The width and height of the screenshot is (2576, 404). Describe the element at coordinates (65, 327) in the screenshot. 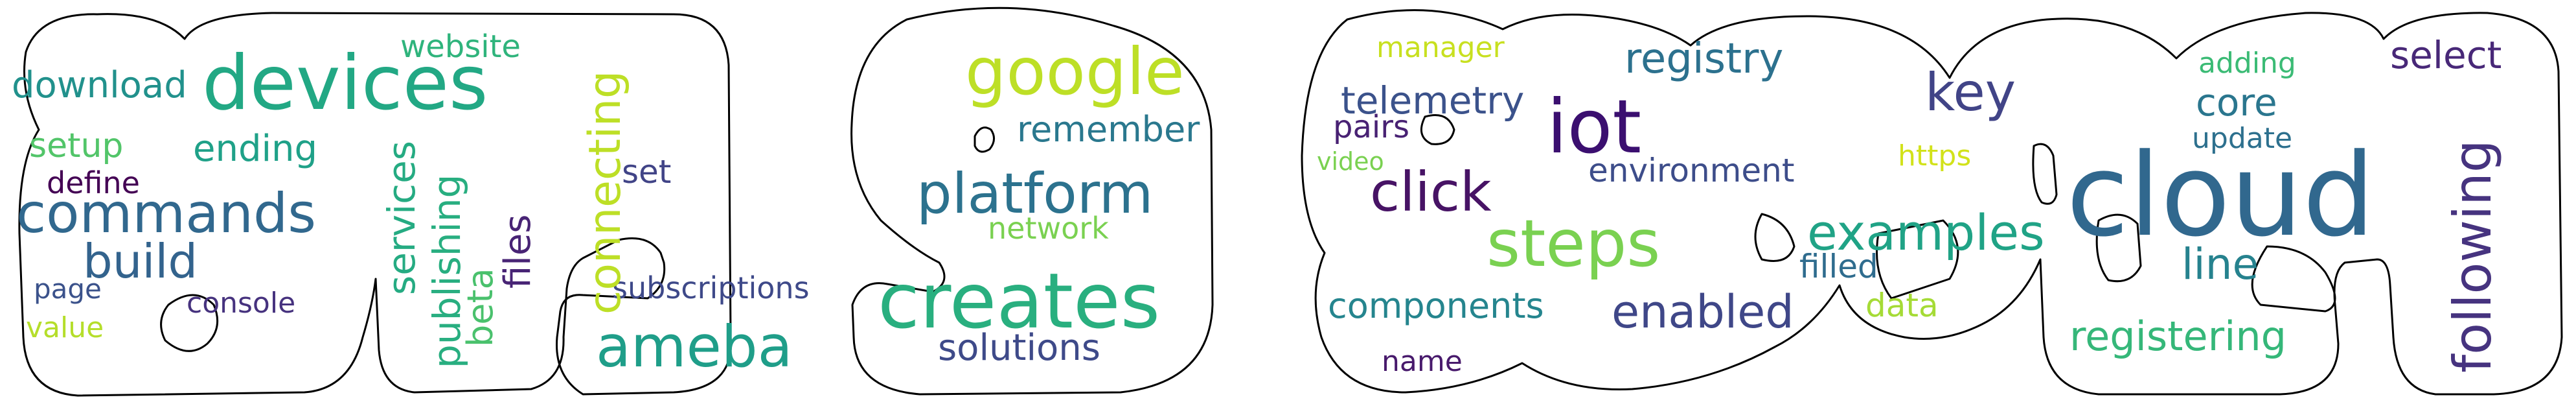

I see `word-value: value` at that location.